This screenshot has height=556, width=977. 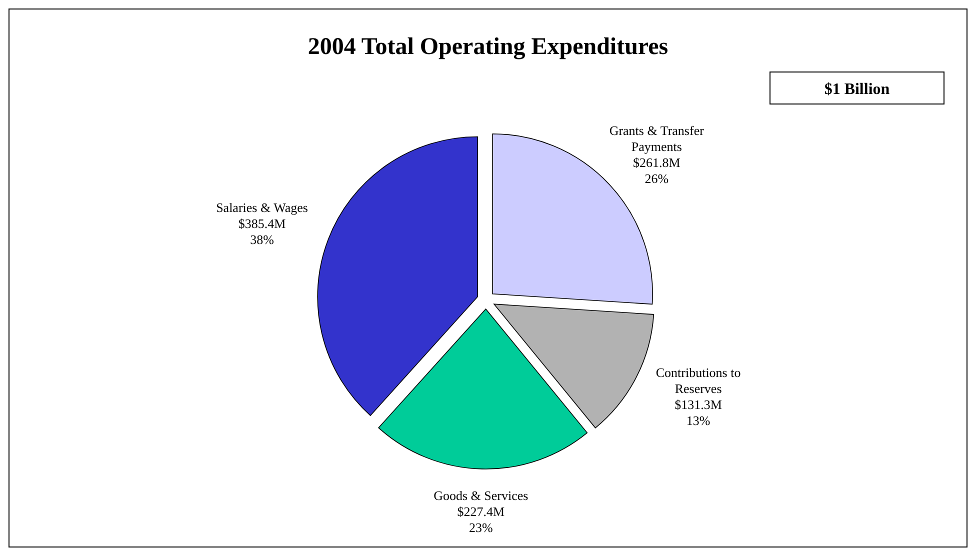 What do you see at coordinates (481, 511) in the screenshot?
I see `data-label: $227.4M` at bounding box center [481, 511].